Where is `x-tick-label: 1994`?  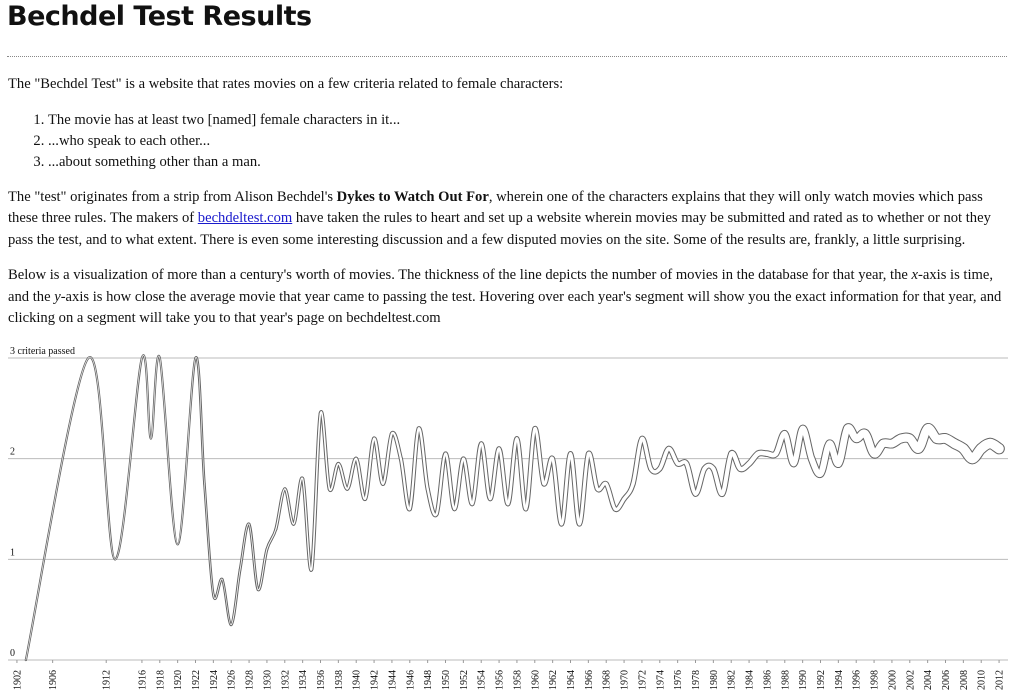
x-tick-label: 1994 is located at coordinates (839, 680).